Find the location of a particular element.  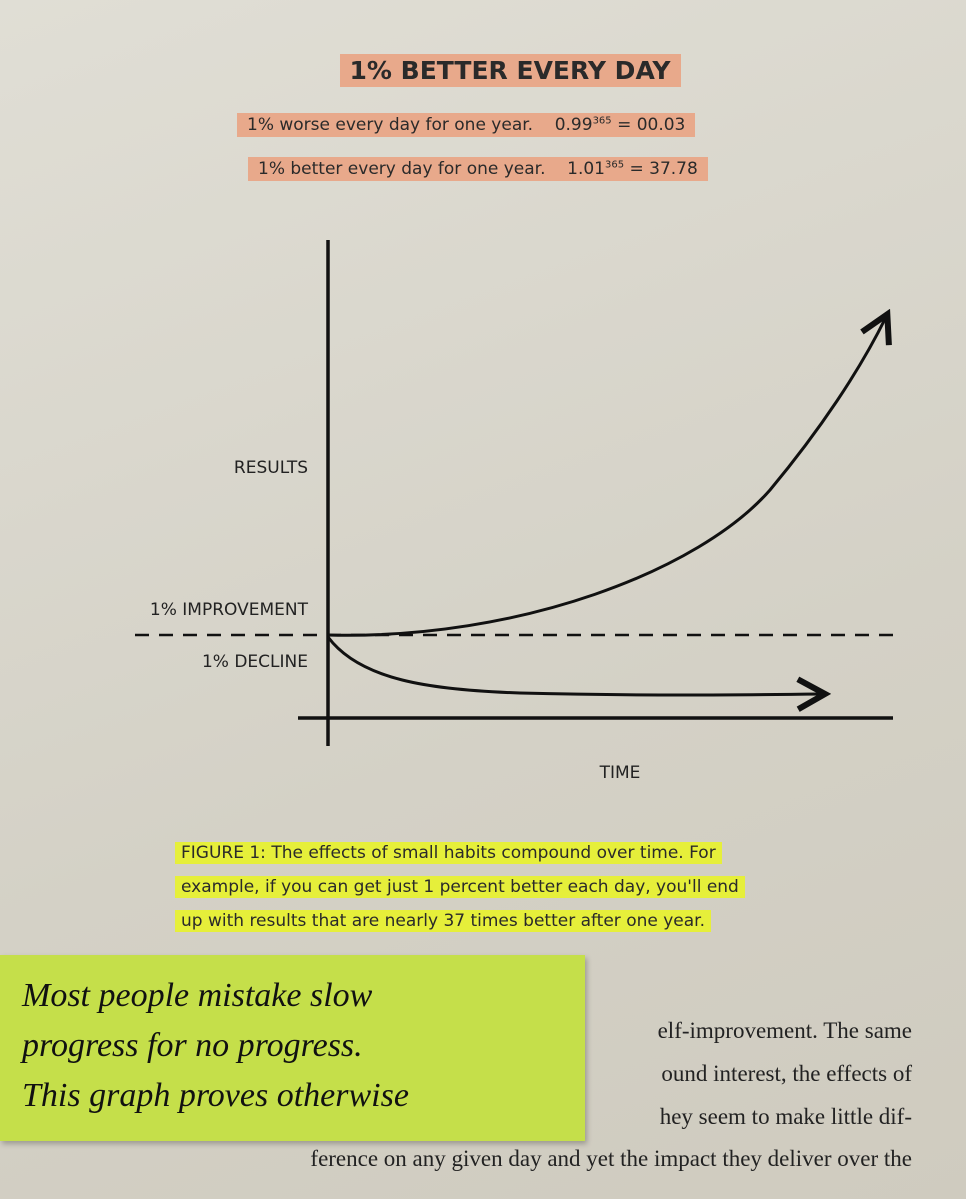

formula-text: 1% worse every day for one year. is located at coordinates (390, 125).